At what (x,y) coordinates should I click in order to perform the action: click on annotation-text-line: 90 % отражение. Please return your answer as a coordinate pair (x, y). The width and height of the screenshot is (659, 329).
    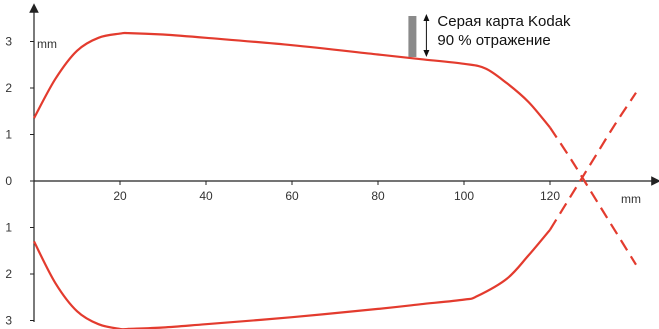
    Looking at the image, I should click on (493, 40).